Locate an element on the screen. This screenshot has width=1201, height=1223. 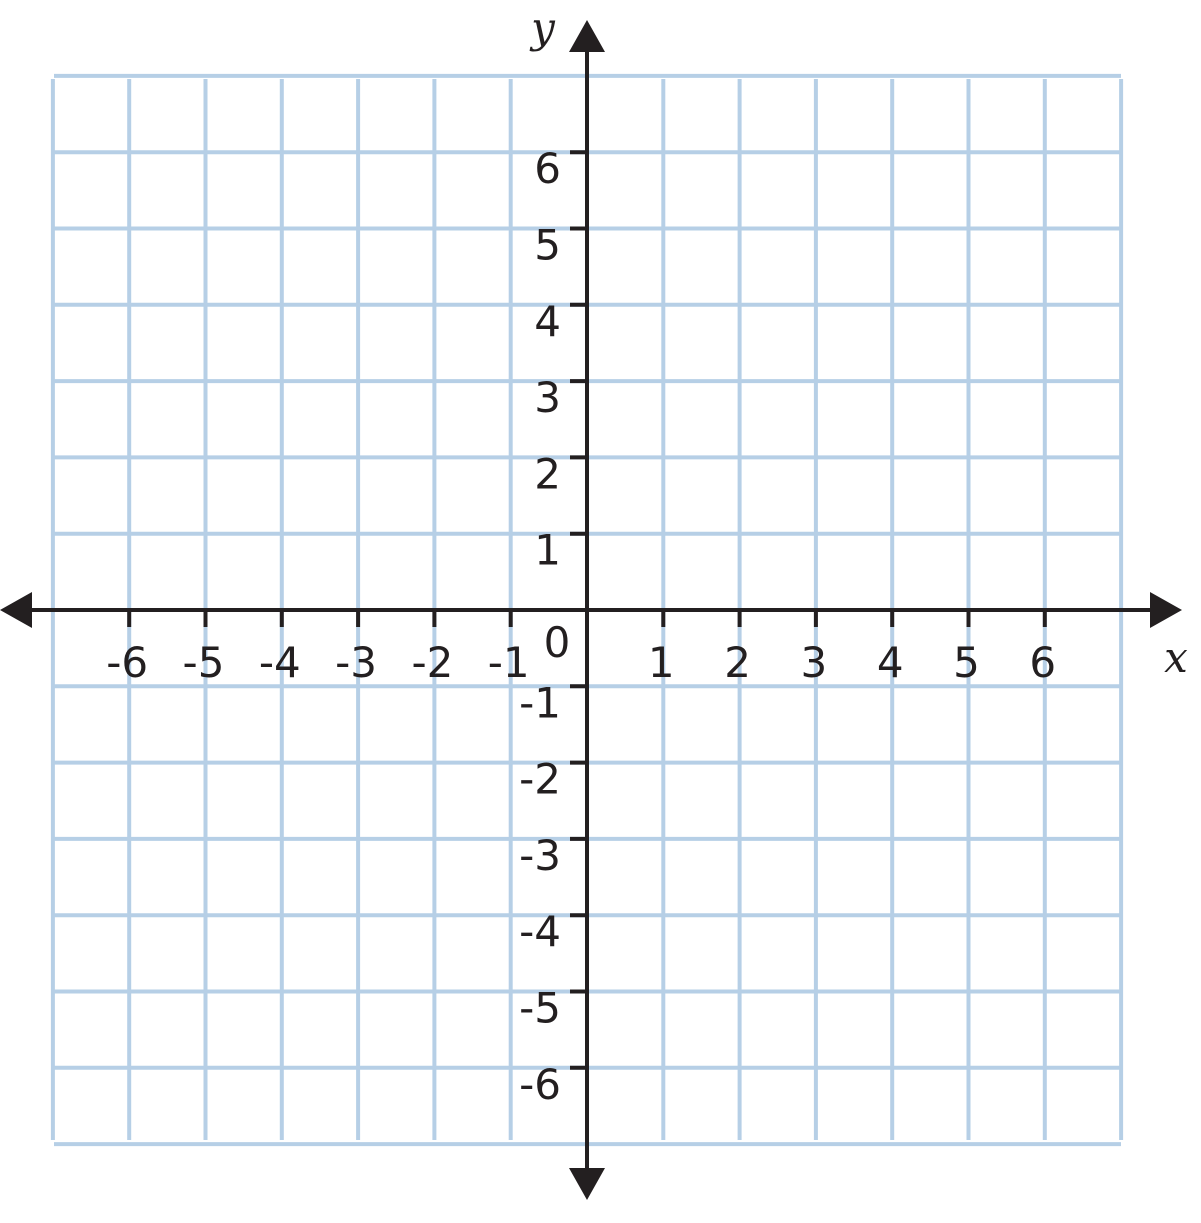
x-tick-label: -2 is located at coordinates (432, 662).